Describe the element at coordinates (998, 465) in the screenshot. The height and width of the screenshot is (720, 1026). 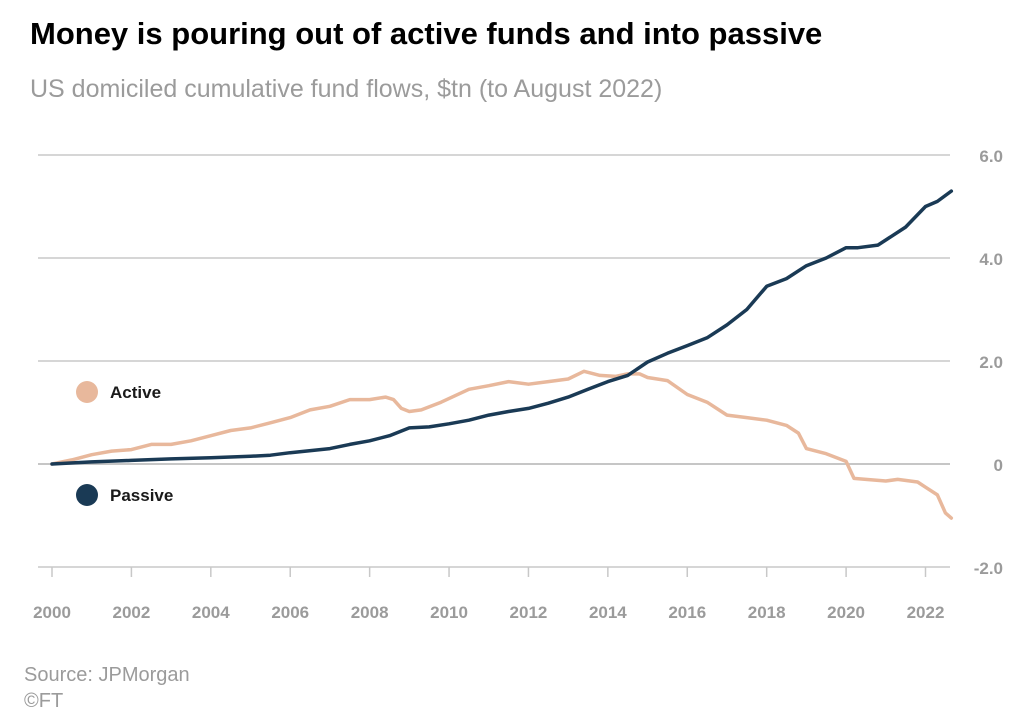
I see `y-tick-label: 0` at that location.